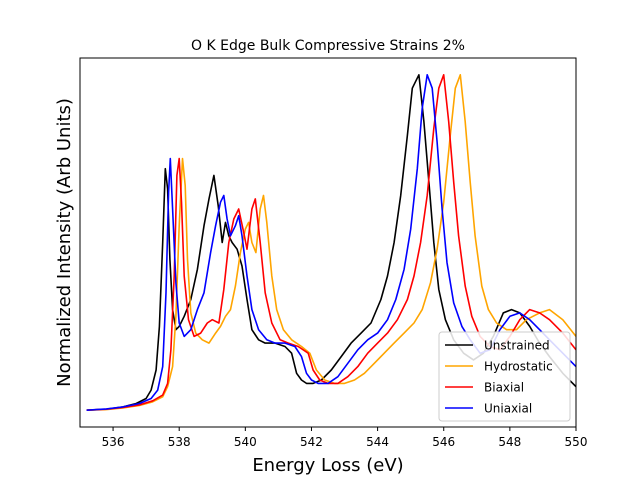  What do you see at coordinates (377, 442) in the screenshot?
I see `x-tick-label: 544` at bounding box center [377, 442].